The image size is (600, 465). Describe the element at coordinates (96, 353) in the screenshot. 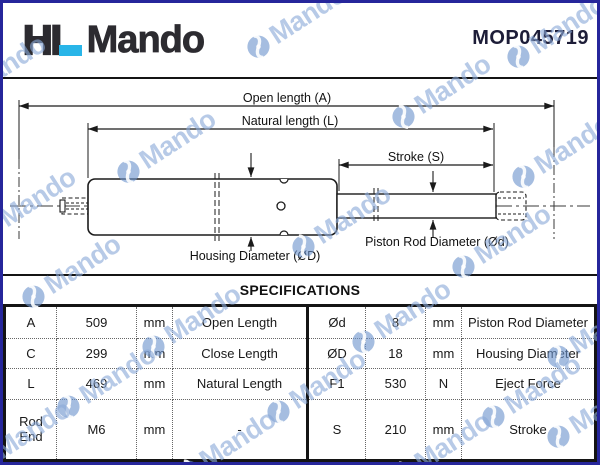

I see `spec-cell: 299` at that location.